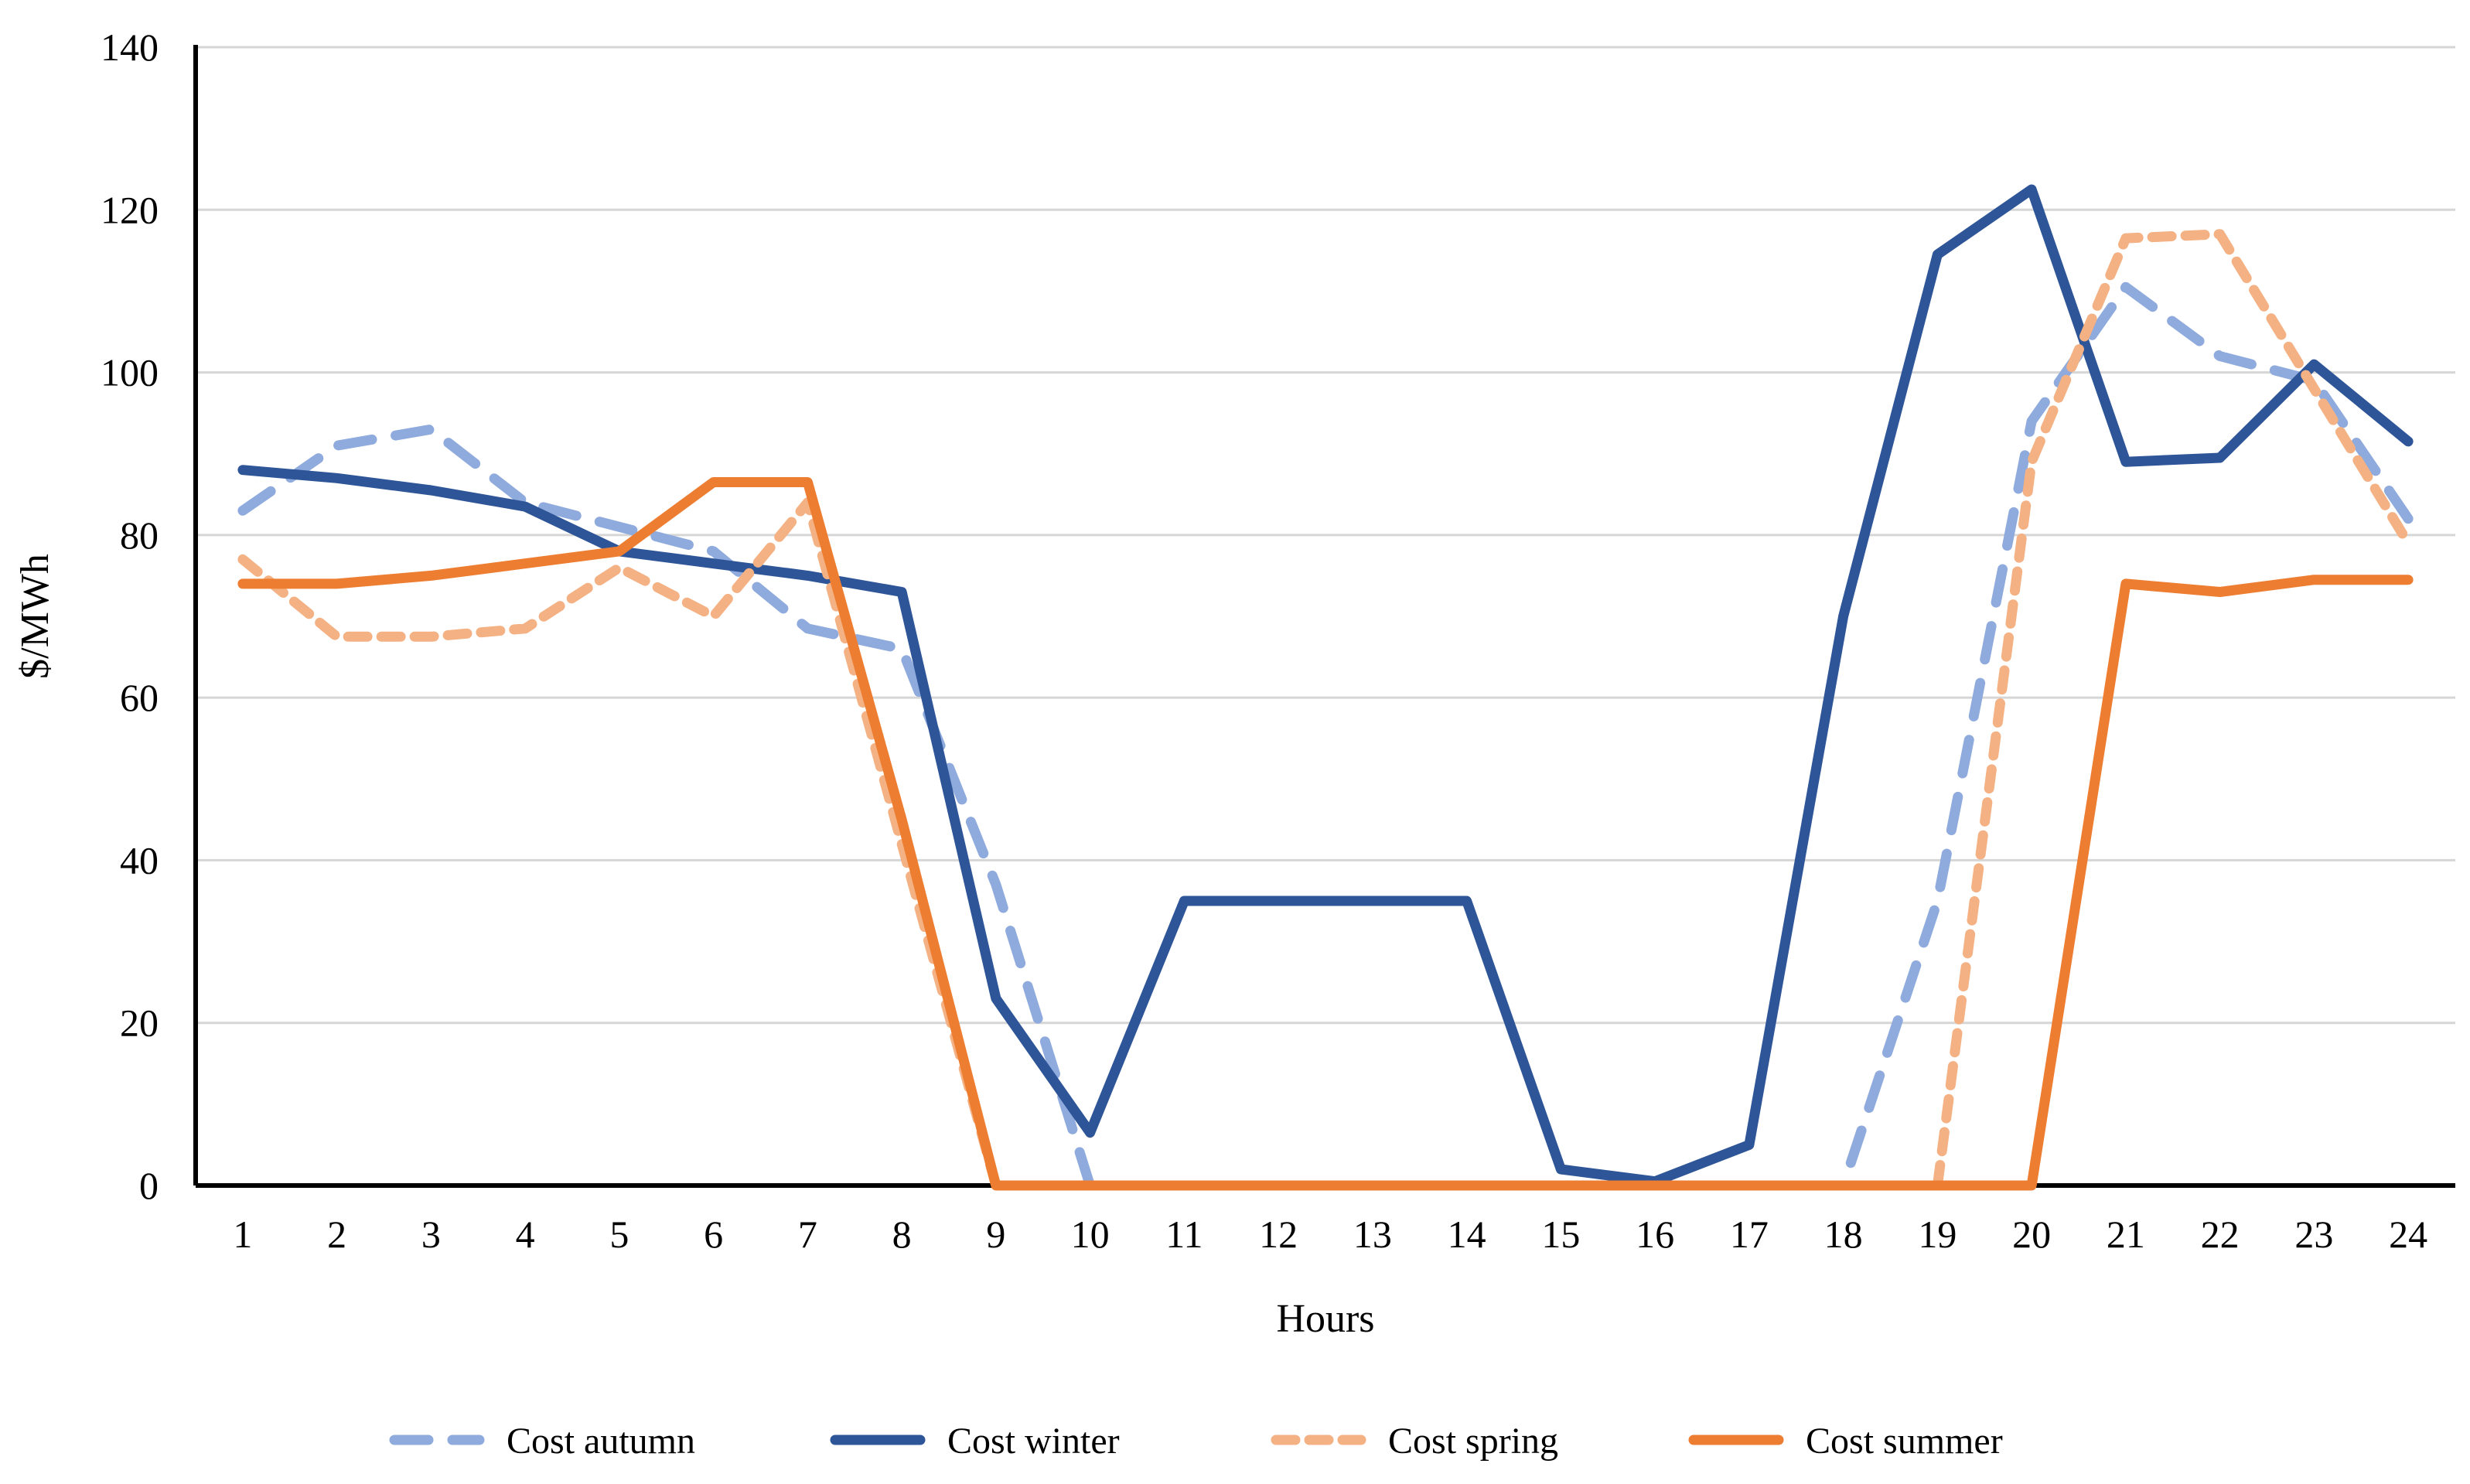 Image resolution: width=2470 pixels, height=1484 pixels. Describe the element at coordinates (601, 1442) in the screenshot. I see `legend-label: Cost autumn` at that location.